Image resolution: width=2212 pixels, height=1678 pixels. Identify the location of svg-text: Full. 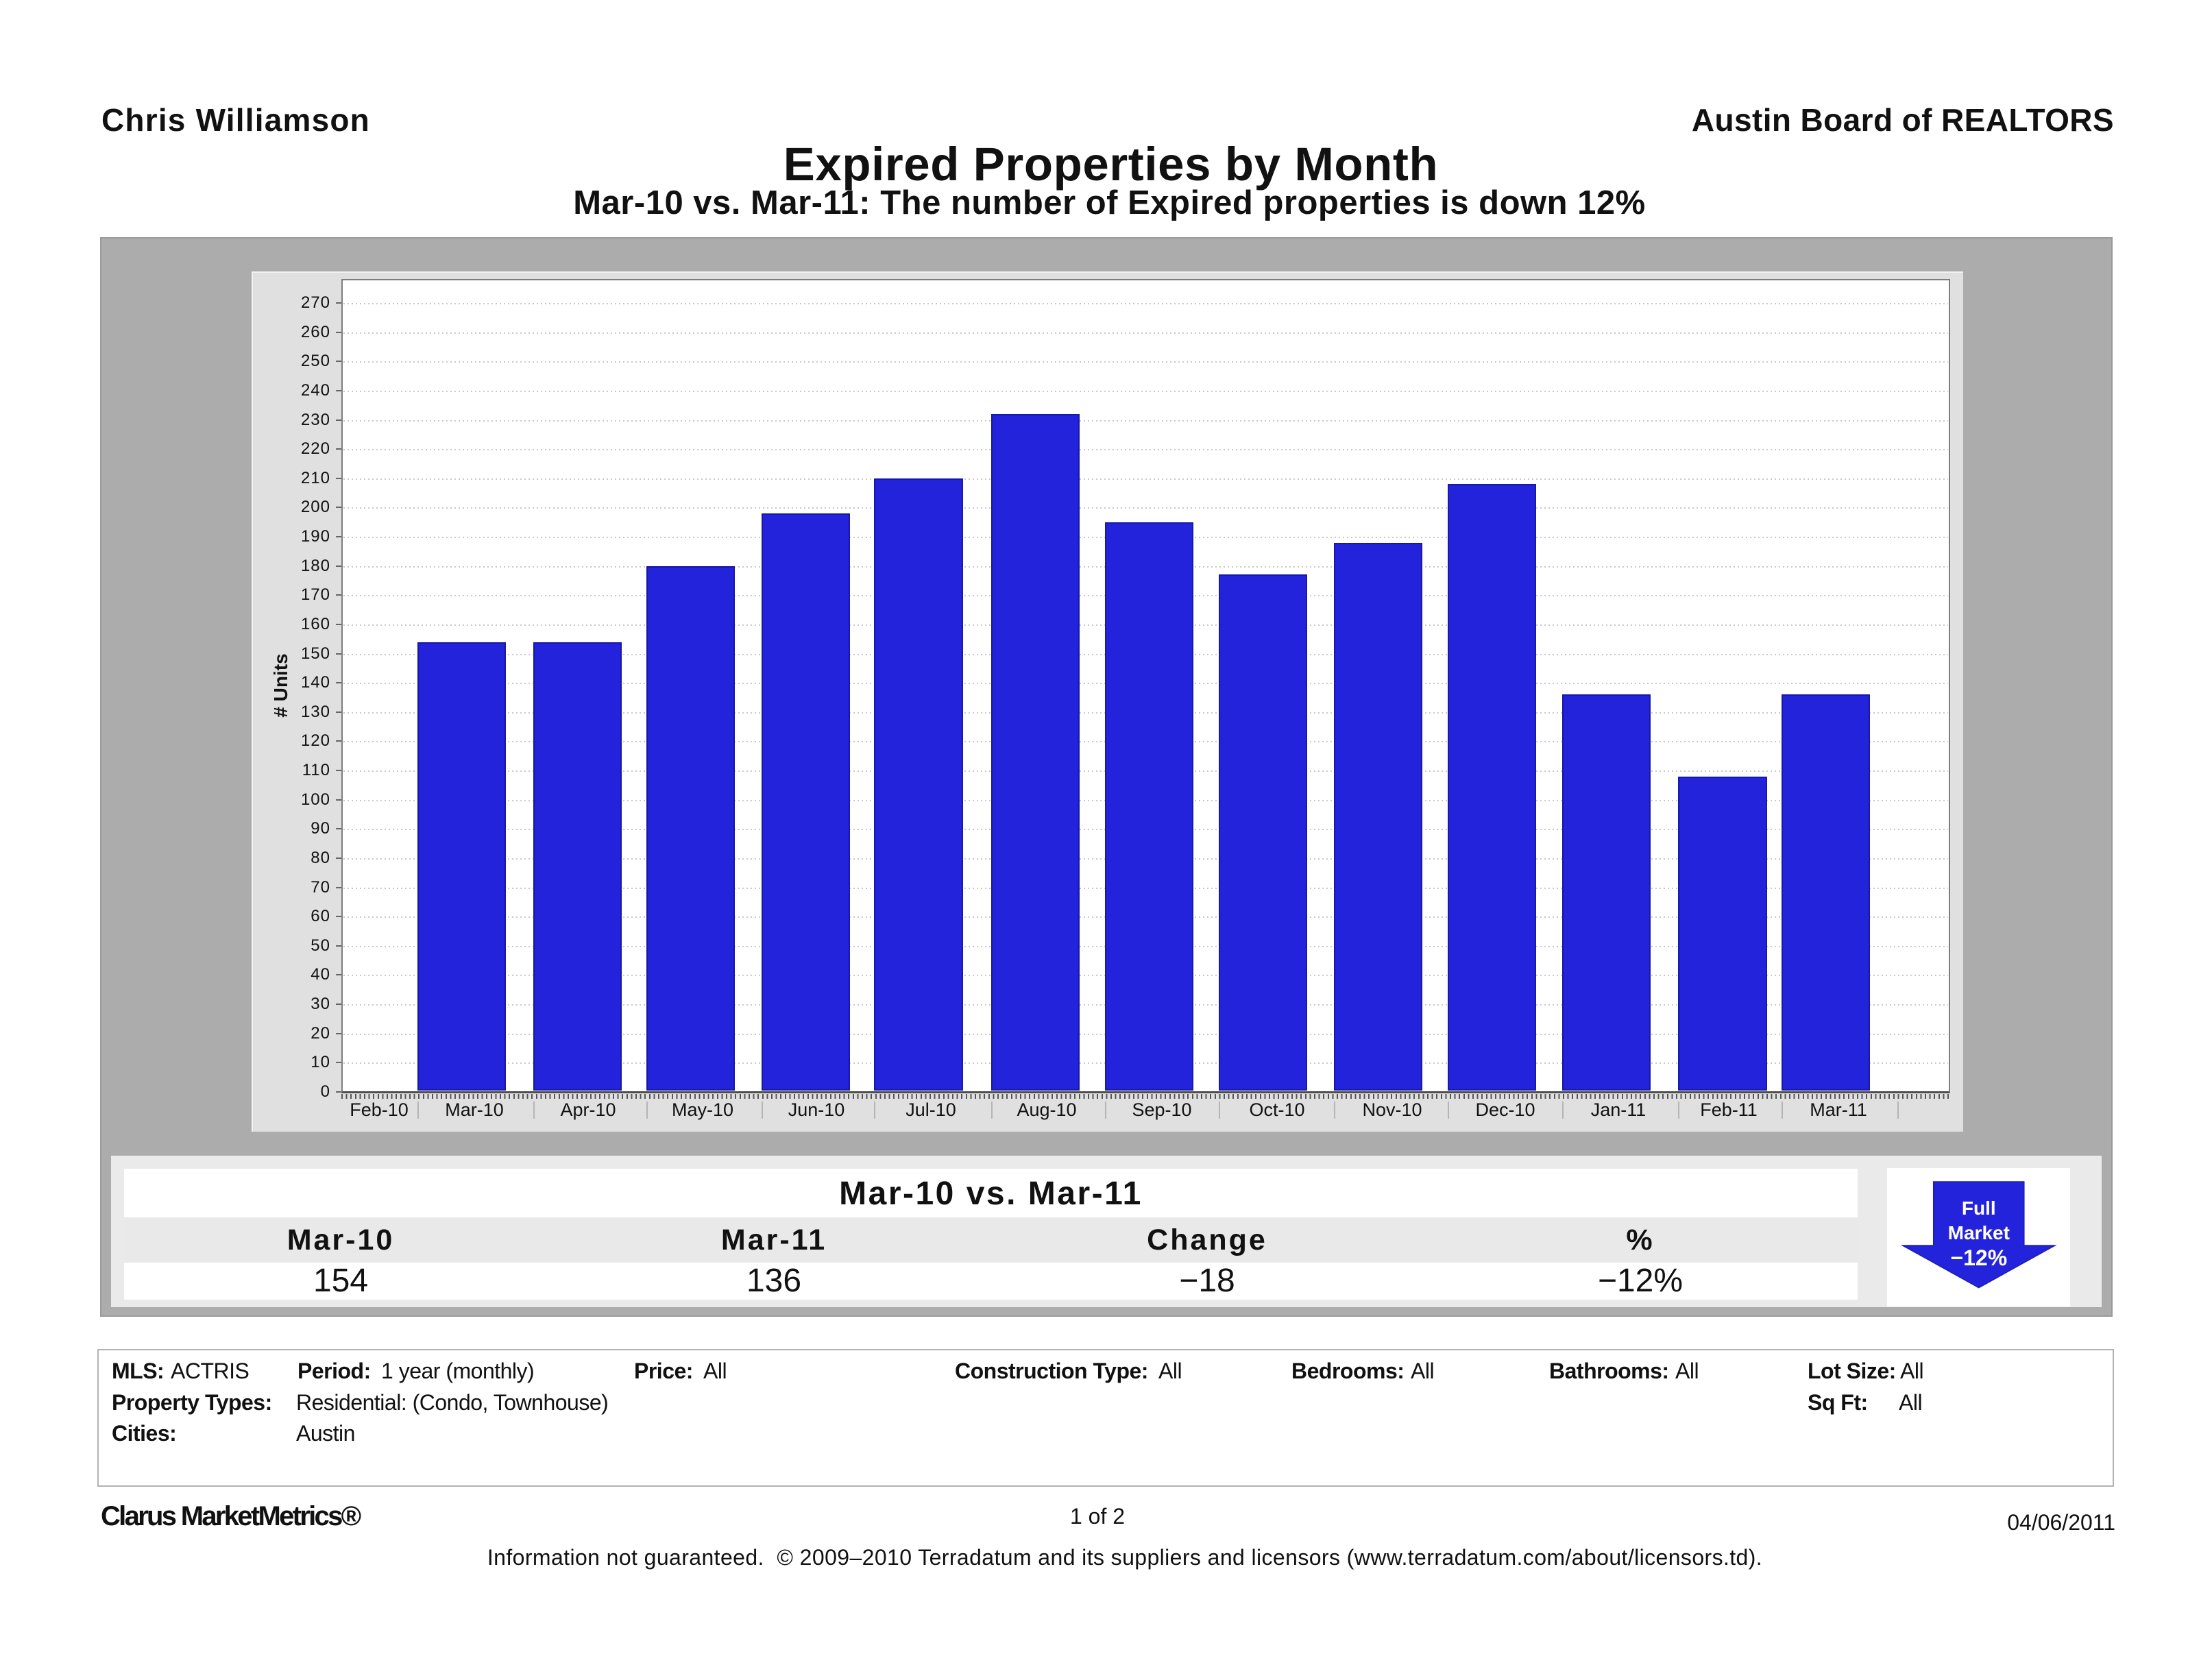
(1979, 1208).